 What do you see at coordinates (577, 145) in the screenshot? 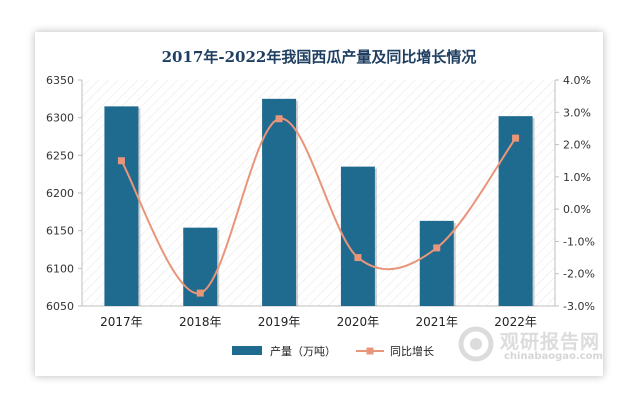
I see `right-tick-label: 2.0%` at bounding box center [577, 145].